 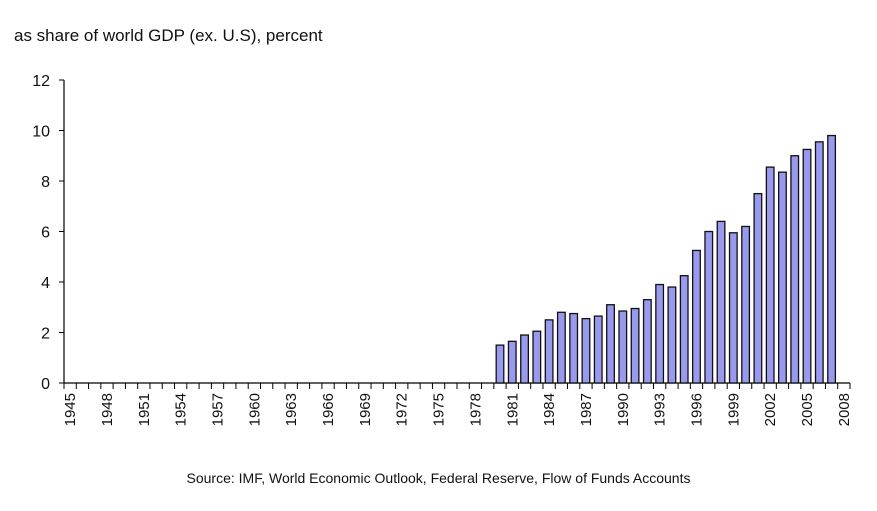 What do you see at coordinates (328, 409) in the screenshot?
I see `x-tick-label: 1966` at bounding box center [328, 409].